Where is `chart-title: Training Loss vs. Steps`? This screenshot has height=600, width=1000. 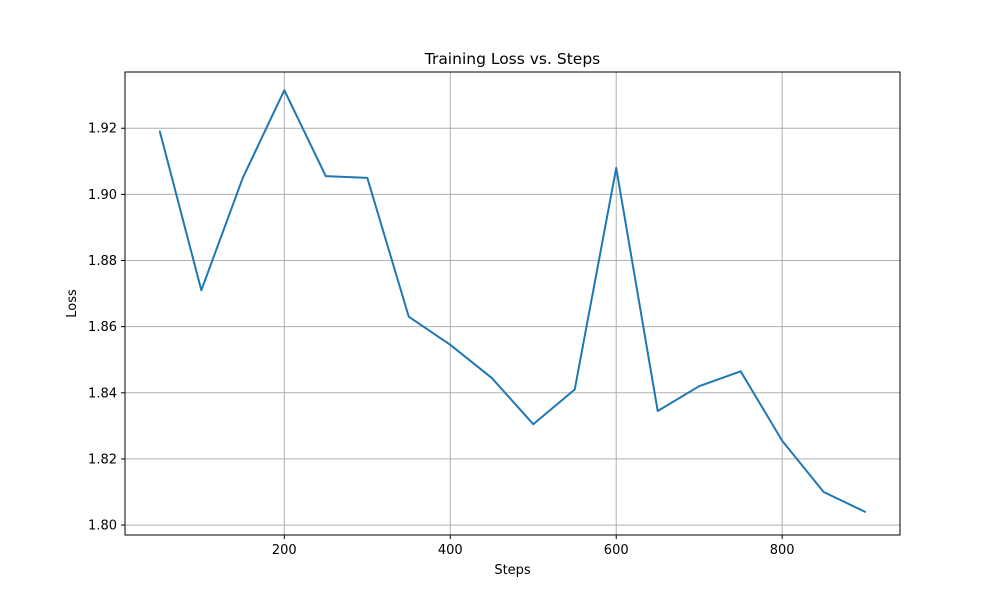 chart-title: Training Loss vs. Steps is located at coordinates (512, 59).